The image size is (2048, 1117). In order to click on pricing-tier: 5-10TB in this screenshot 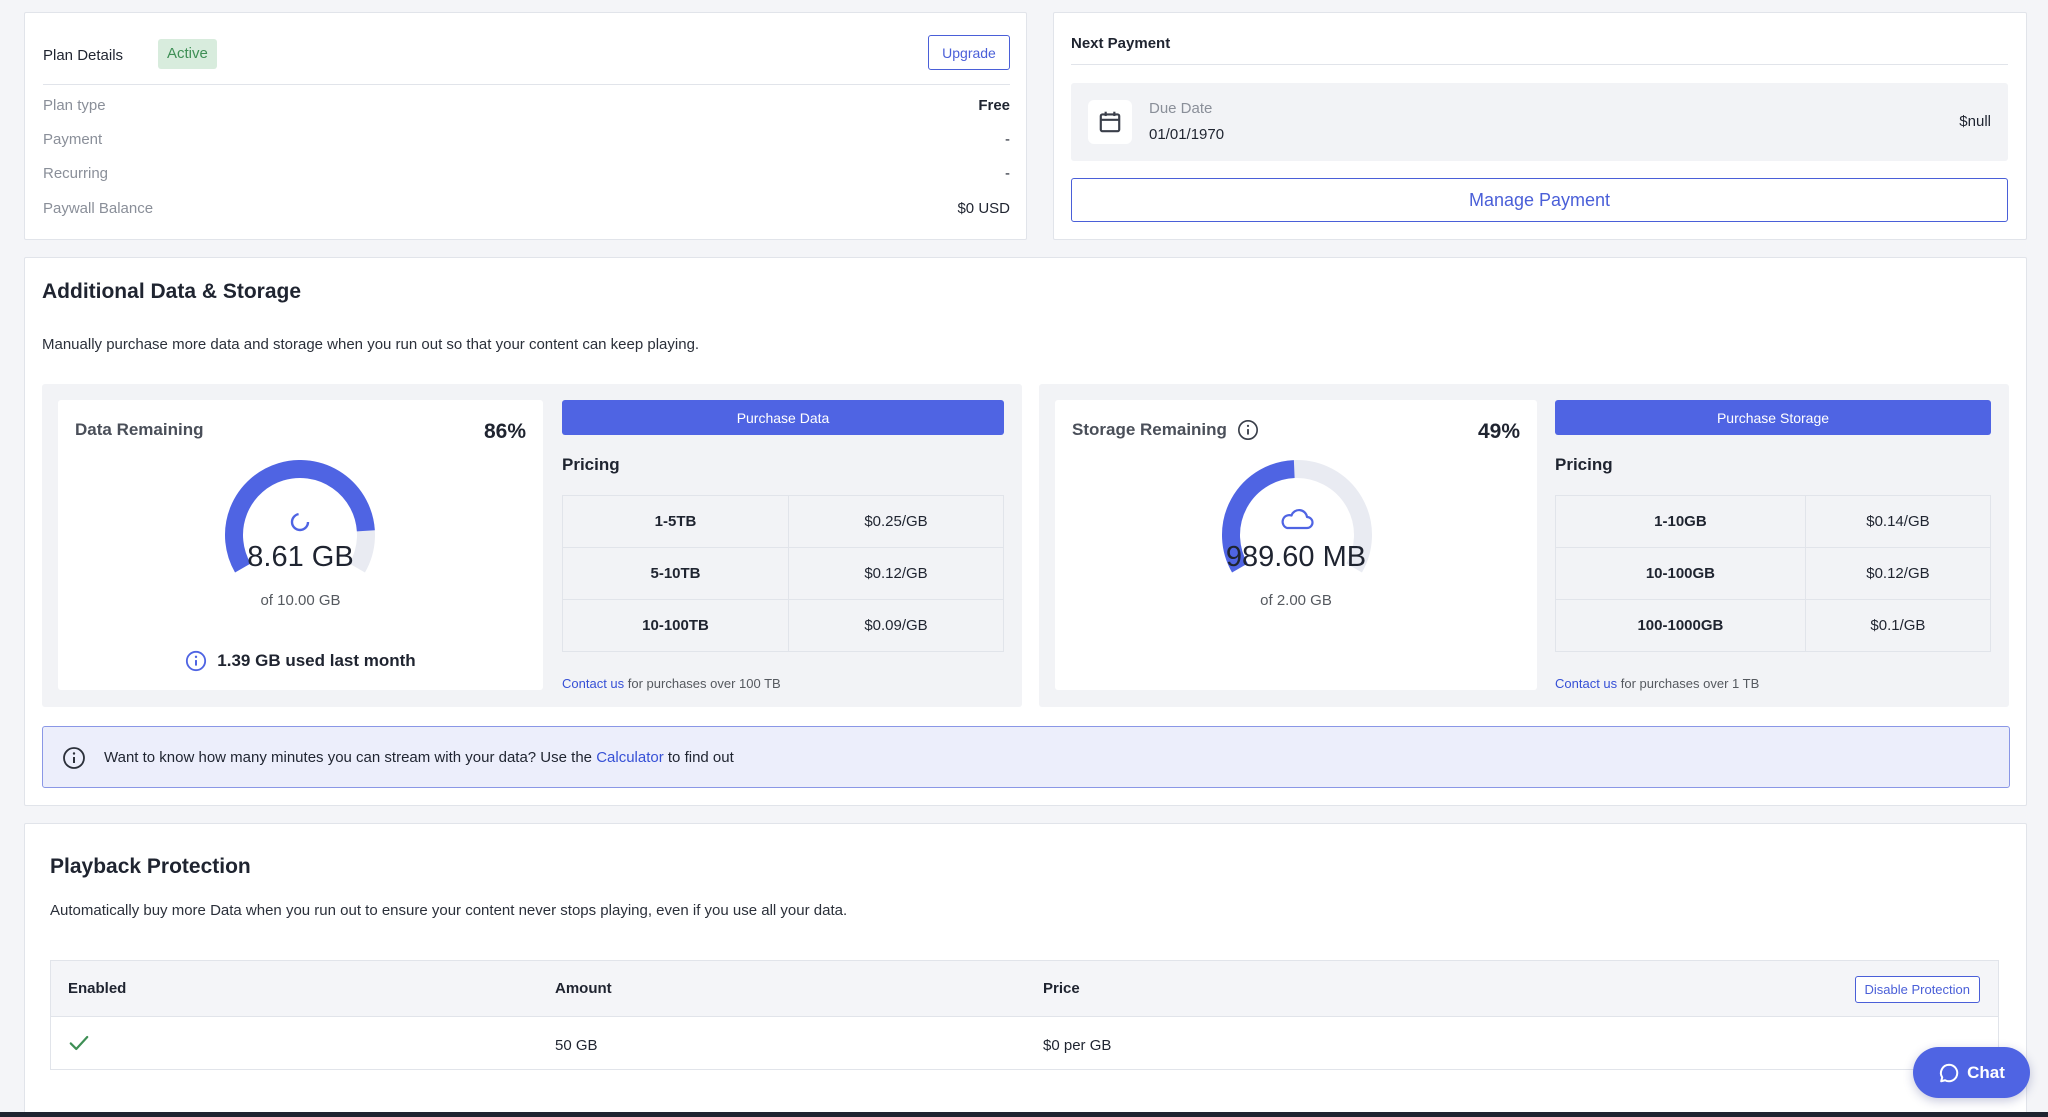, I will do `click(675, 573)`.